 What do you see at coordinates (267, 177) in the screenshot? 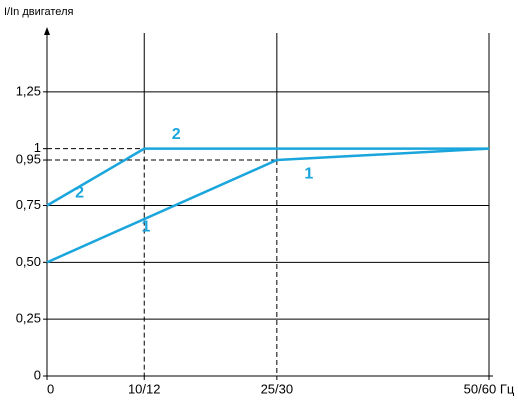
I see `data-line` at bounding box center [267, 177].